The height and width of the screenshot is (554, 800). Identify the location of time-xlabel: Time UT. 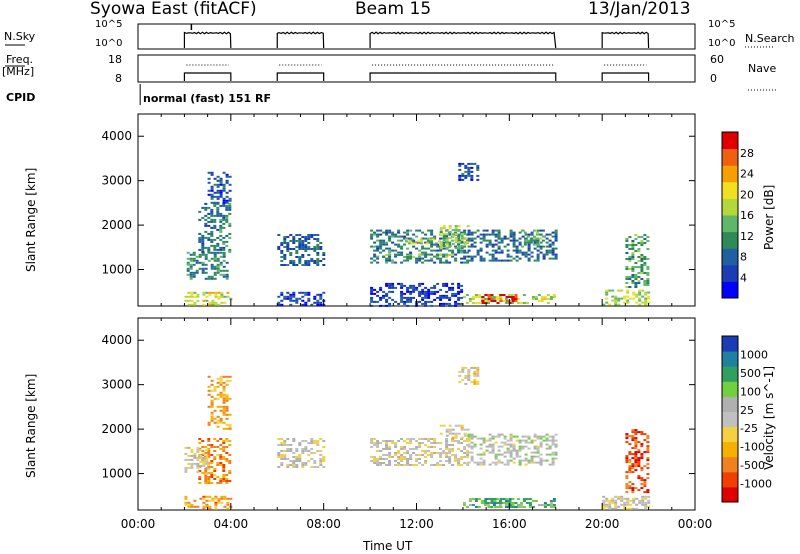
(388, 546).